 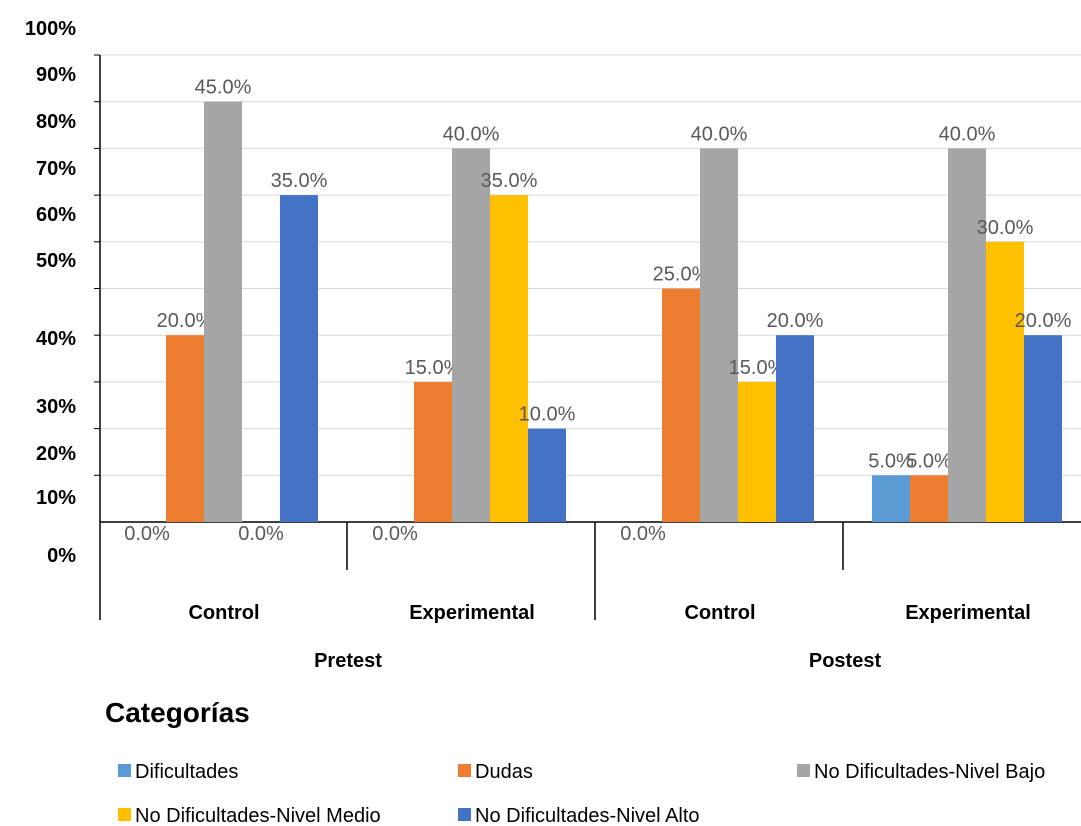 What do you see at coordinates (56, 339) in the screenshot?
I see `y-tick-label: 40%` at bounding box center [56, 339].